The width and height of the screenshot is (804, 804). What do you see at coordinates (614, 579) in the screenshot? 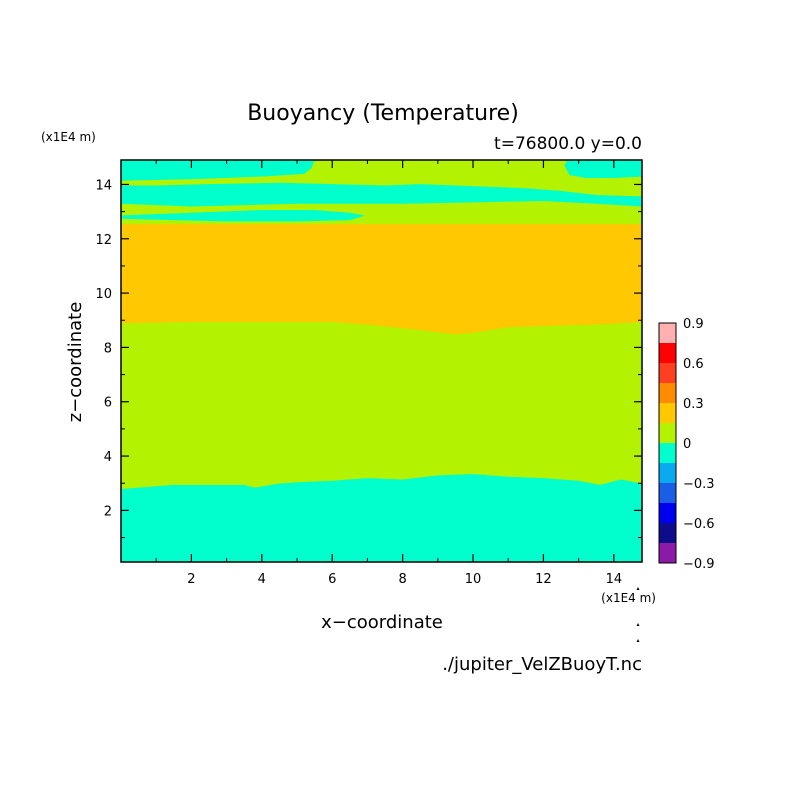
I see `x-tick-label: 14` at bounding box center [614, 579].